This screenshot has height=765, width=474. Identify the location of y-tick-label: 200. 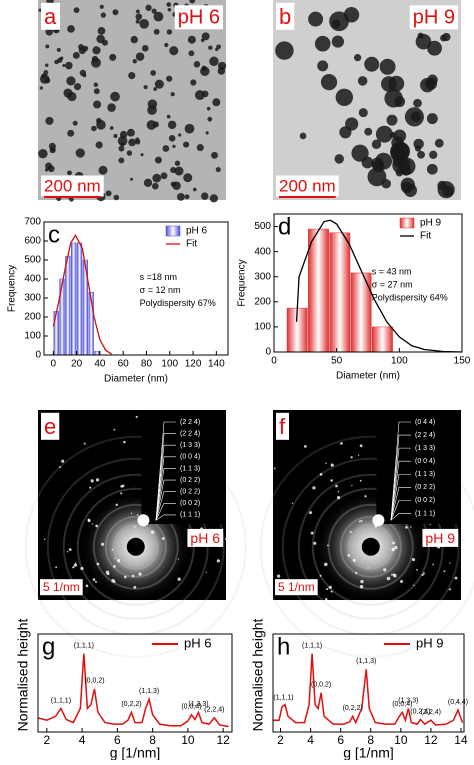
(262, 301).